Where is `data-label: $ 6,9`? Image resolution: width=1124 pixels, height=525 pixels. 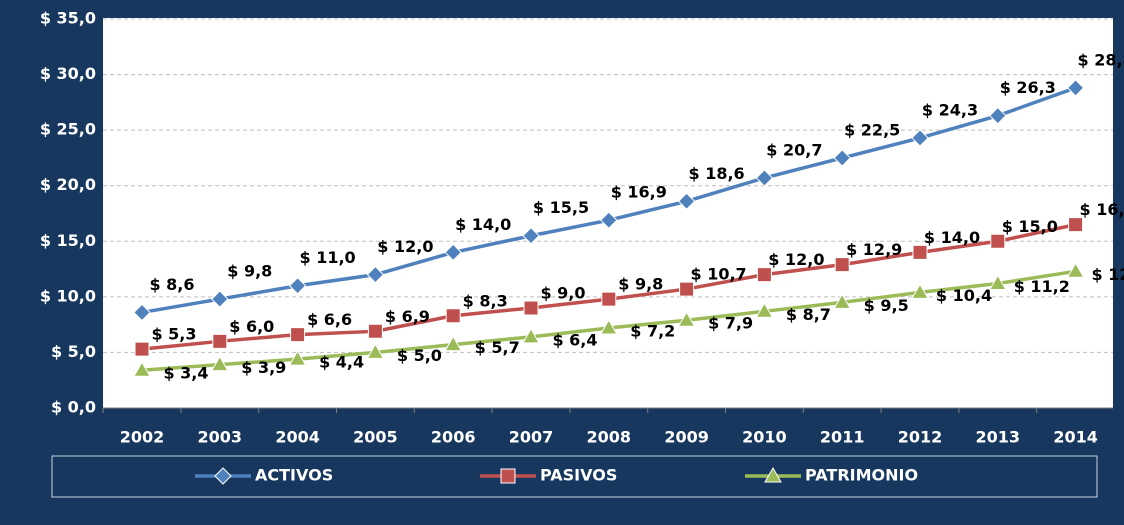 data-label: $ 6,9 is located at coordinates (407, 316).